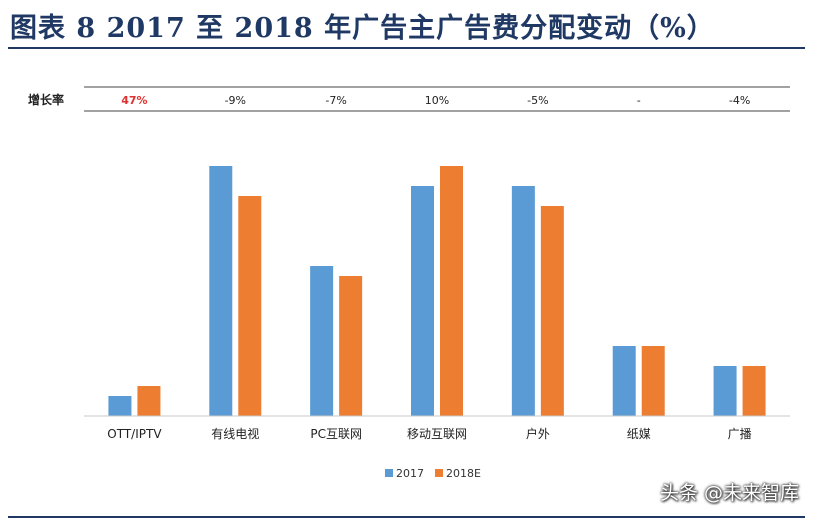 This screenshot has width=813, height=519. I want to click on growth-row-label: 增长率, so click(46, 99).